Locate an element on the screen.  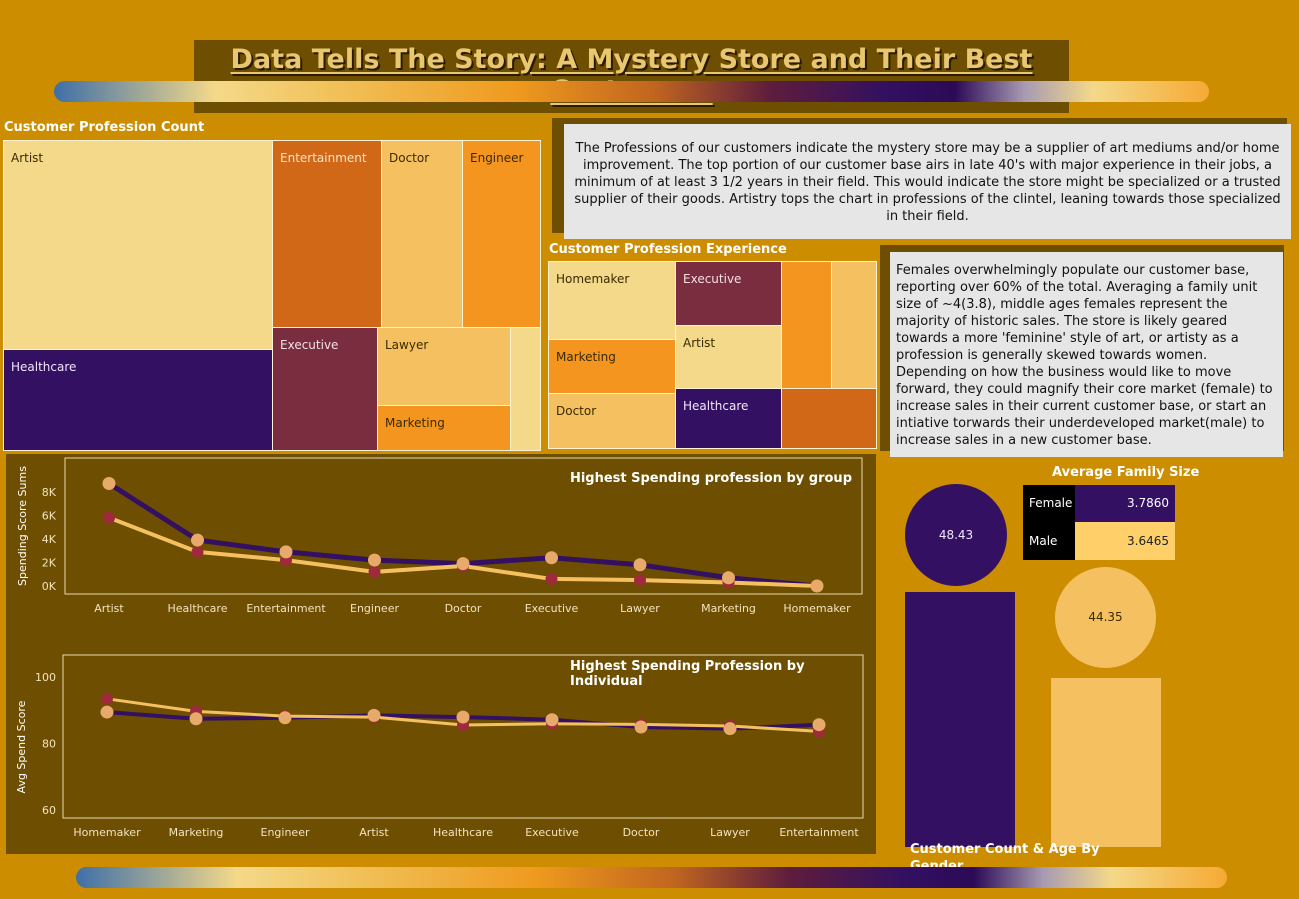
treemap-cell-marketing: Marketing is located at coordinates (444, 428).